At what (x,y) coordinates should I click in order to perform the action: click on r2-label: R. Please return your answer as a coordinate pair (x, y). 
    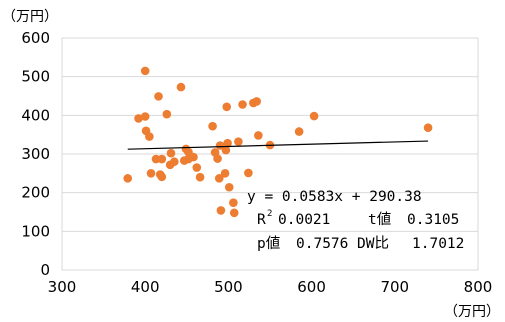
    Looking at the image, I should click on (261, 220).